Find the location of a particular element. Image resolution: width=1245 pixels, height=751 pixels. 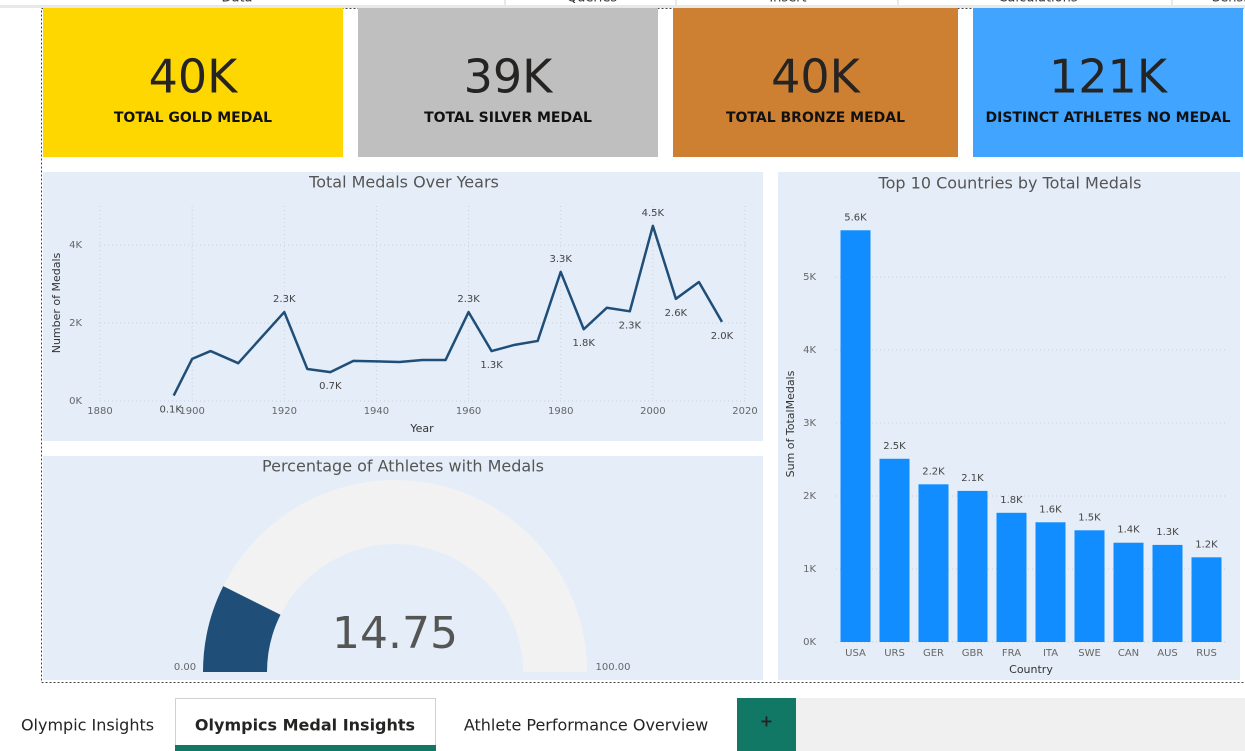

kpi-card: 40K TOTAL BRONZE MEDAL is located at coordinates (815, 82).